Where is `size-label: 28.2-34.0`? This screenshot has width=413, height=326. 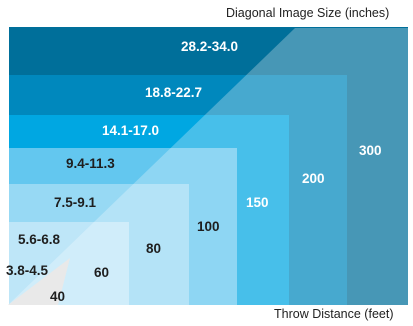 size-label: 28.2-34.0 is located at coordinates (210, 46).